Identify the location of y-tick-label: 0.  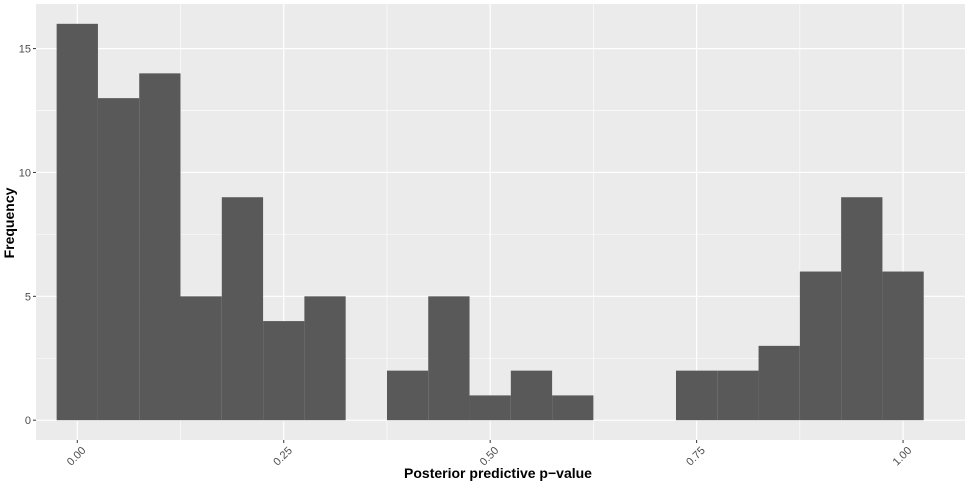
(28, 421).